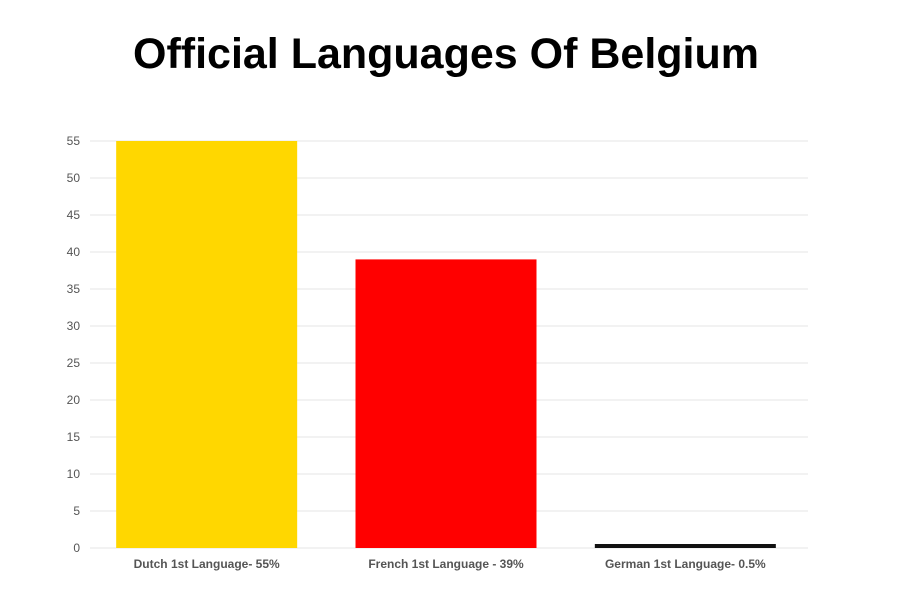 Image resolution: width=900 pixels, height=599 pixels. What do you see at coordinates (74, 252) in the screenshot?
I see `y-tick-label: 40` at bounding box center [74, 252].